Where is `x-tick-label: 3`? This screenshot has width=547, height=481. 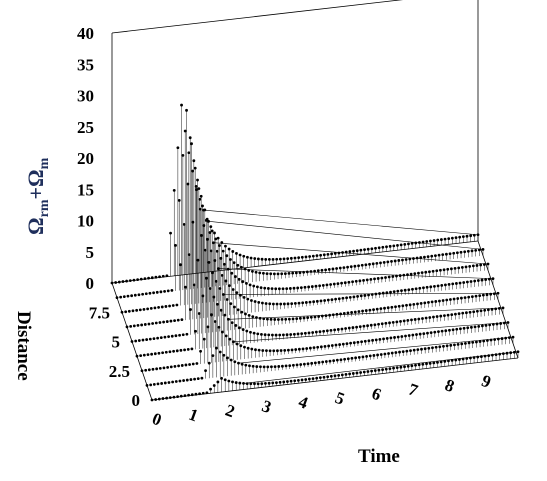 x-tick-label: 3 is located at coordinates (266, 406).